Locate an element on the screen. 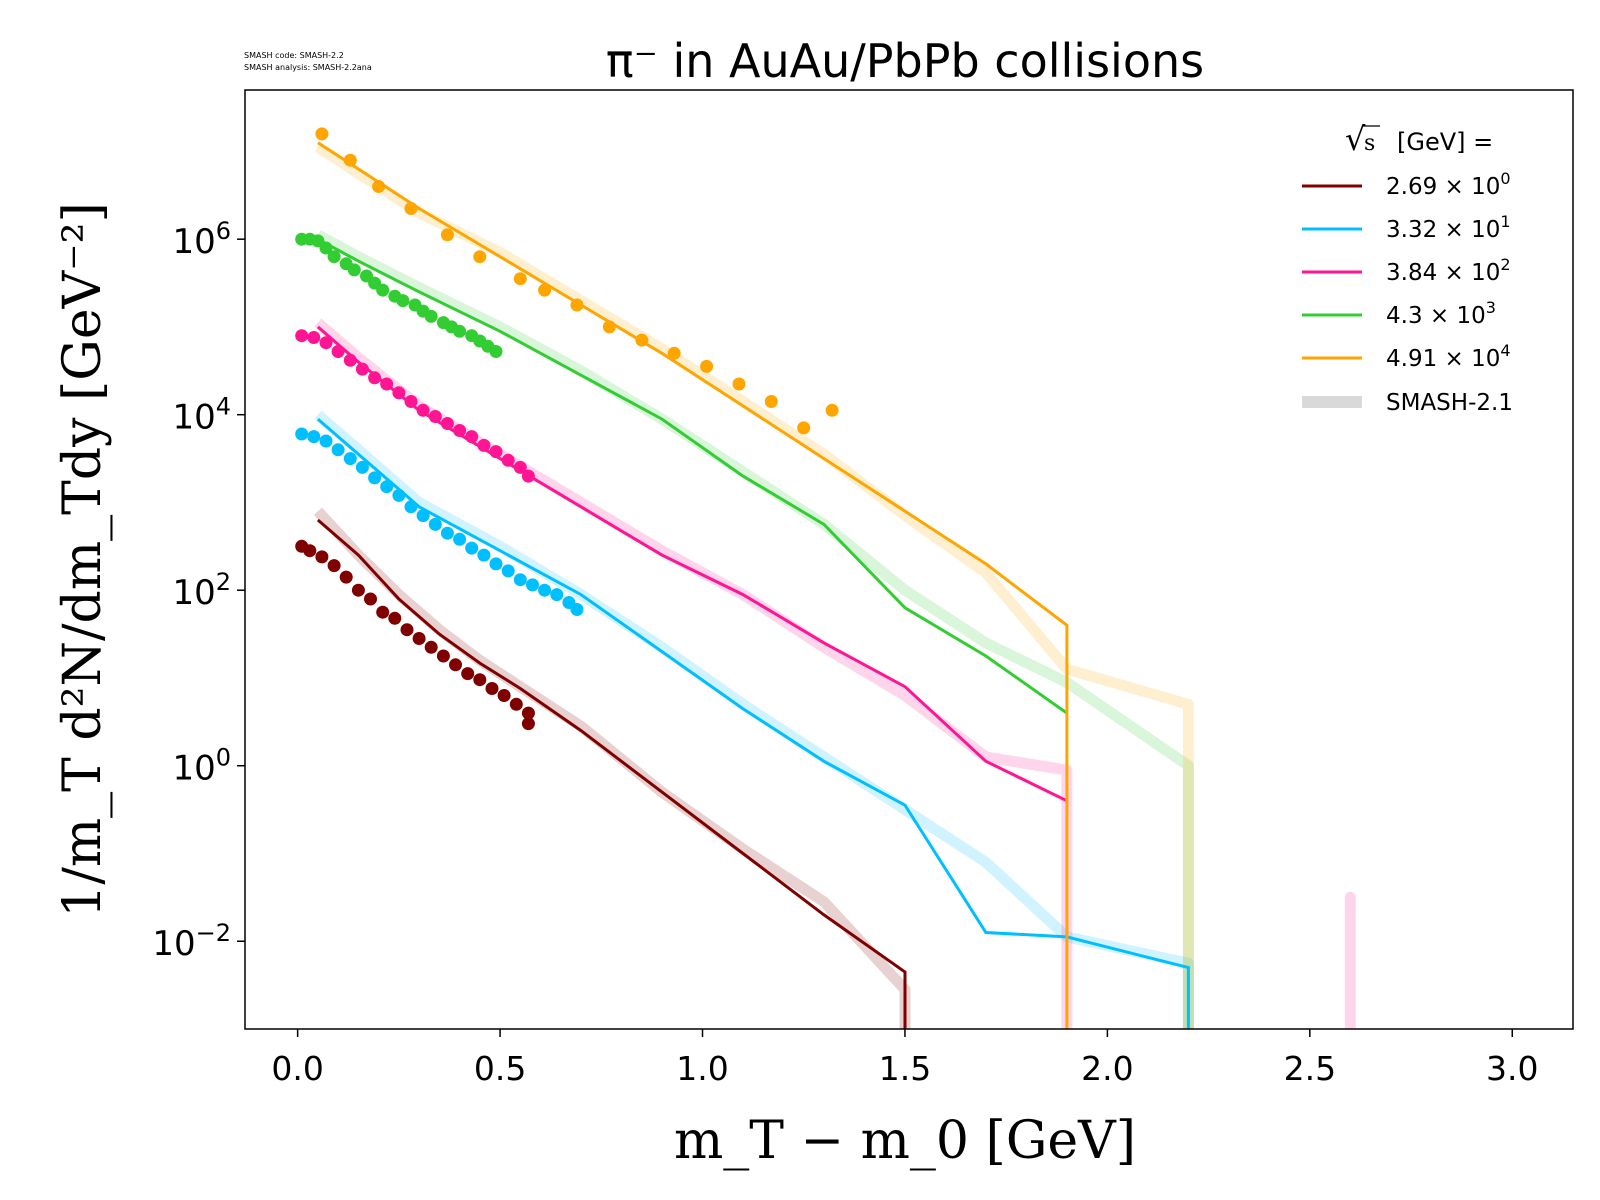 This screenshot has height=1200, width=1600. code-info-line1: SMASH code: SMASH-2.2 is located at coordinates (294, 55).